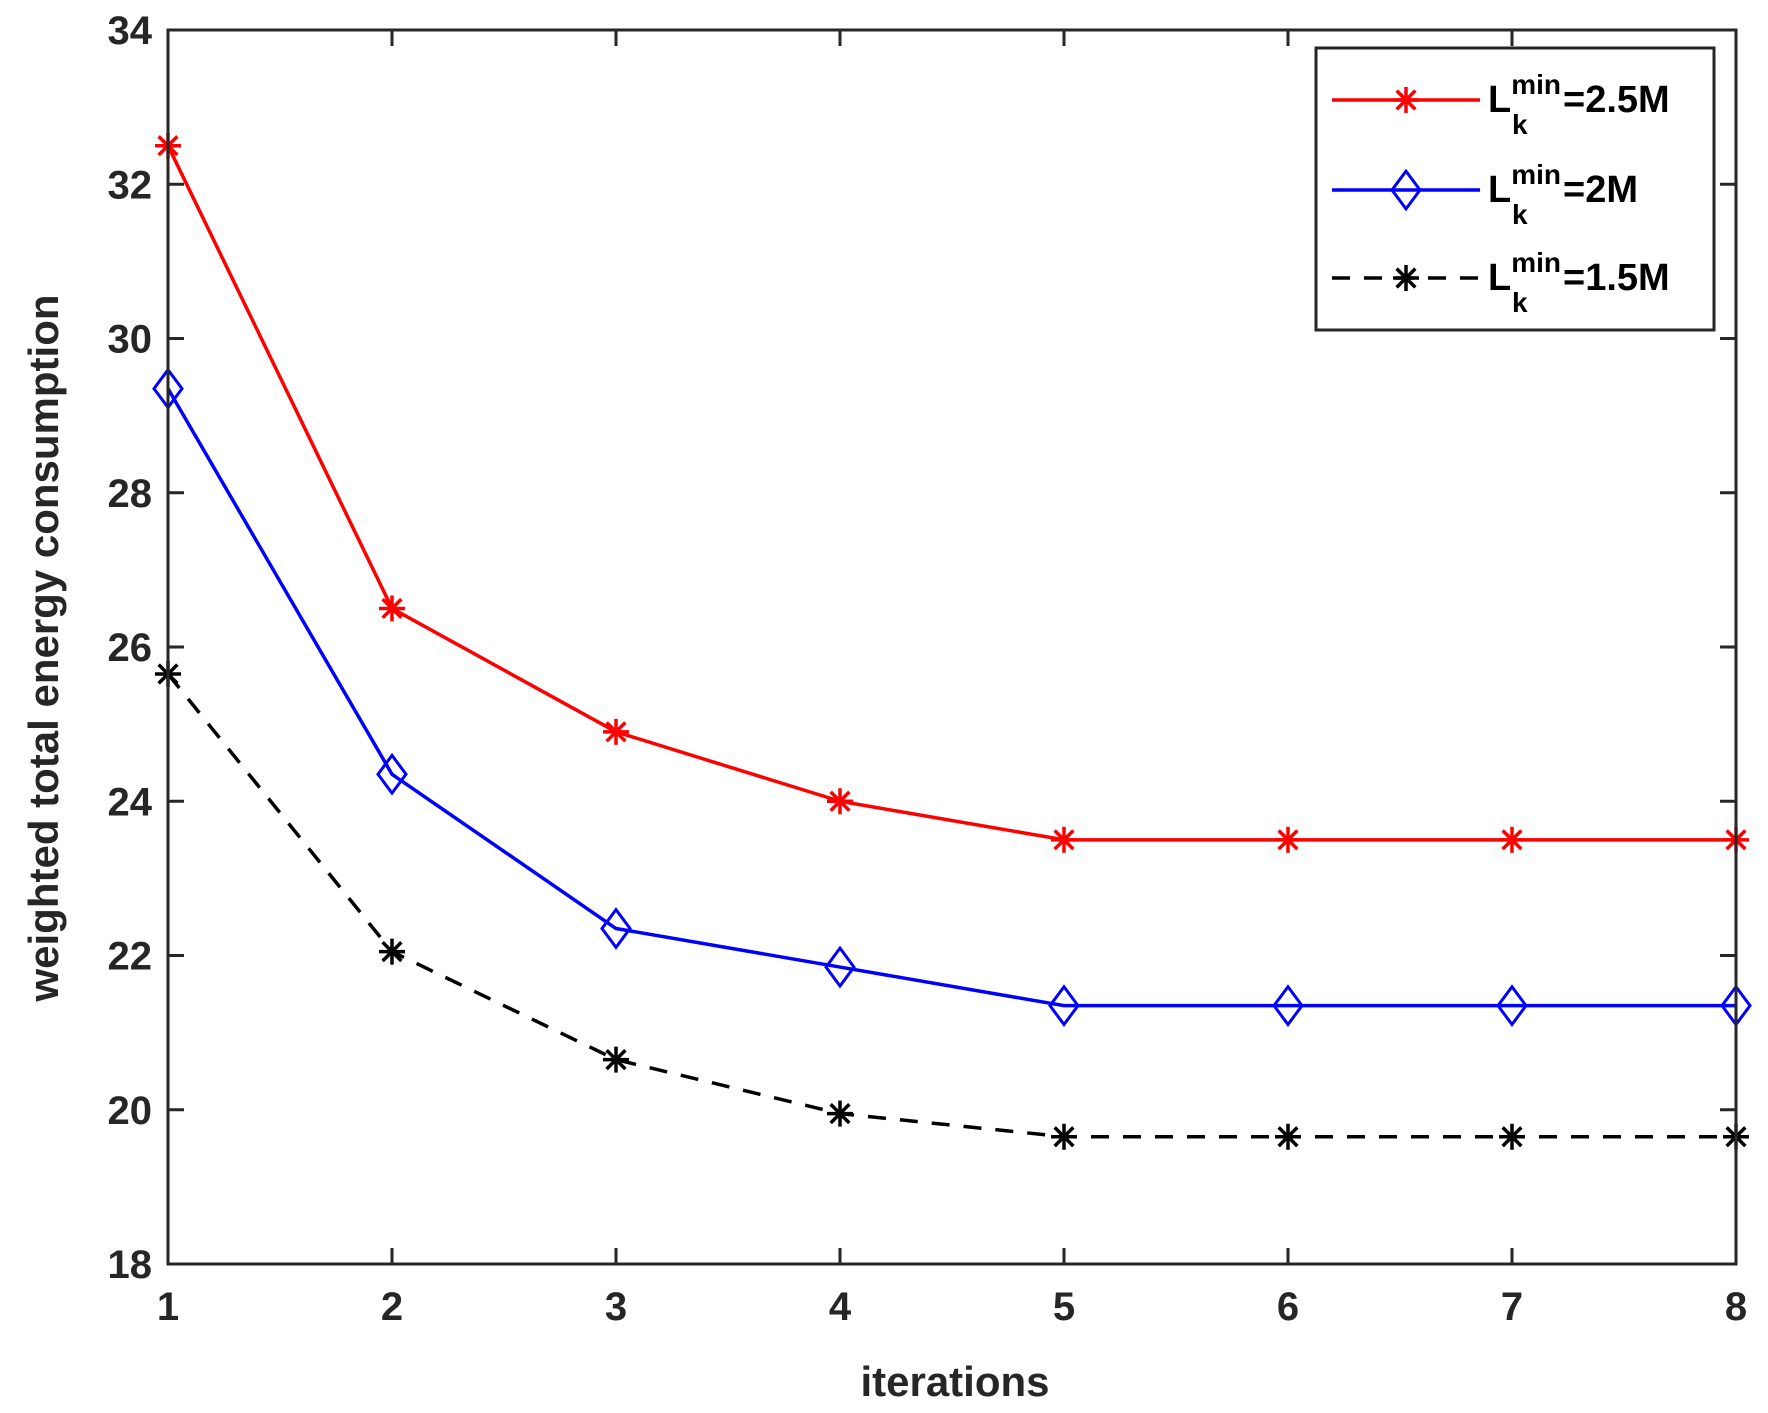  Describe the element at coordinates (1485, 194) in the screenshot. I see `legend-entry-2: Lmin k=2M` at that location.